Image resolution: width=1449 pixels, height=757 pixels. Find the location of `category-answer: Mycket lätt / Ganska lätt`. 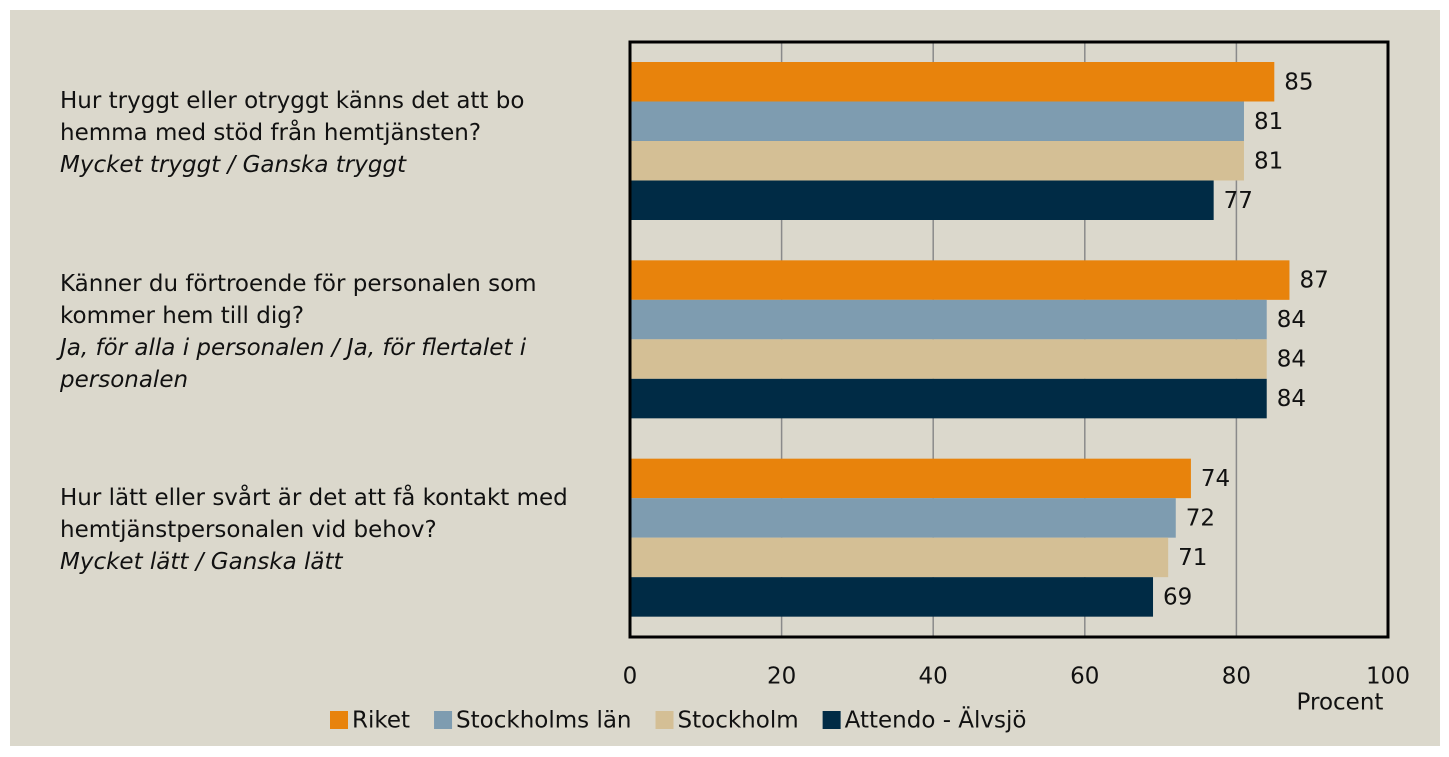

category-answer: Mycket lätt / Ganska lätt is located at coordinates (201, 561).